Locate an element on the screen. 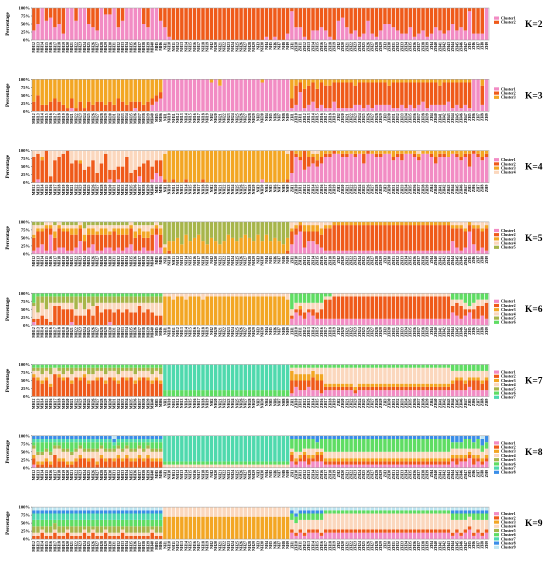 This screenshot has height=579, width=550. x-tick-label: NH25 is located at coordinates (237, 475).